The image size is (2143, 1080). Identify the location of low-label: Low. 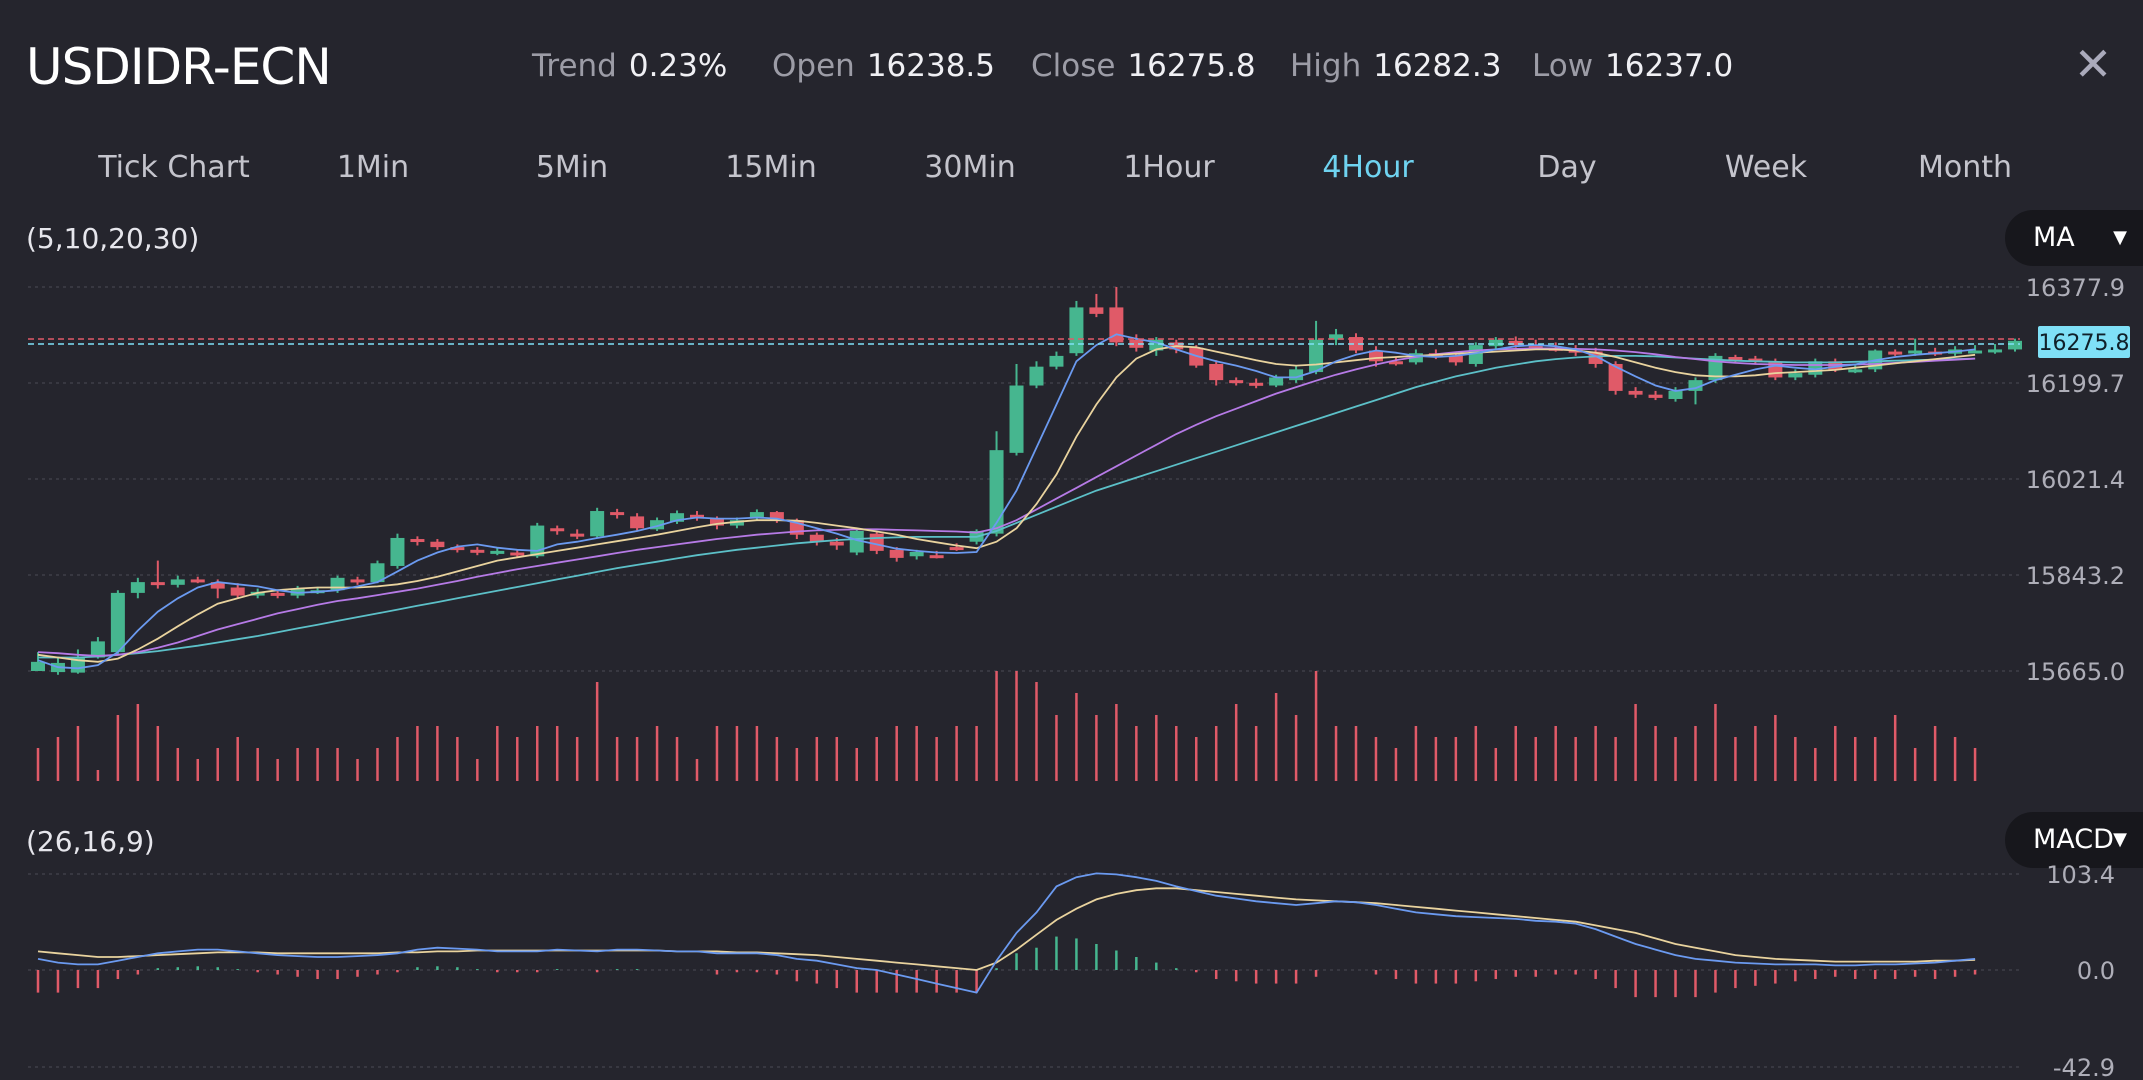
(1563, 66).